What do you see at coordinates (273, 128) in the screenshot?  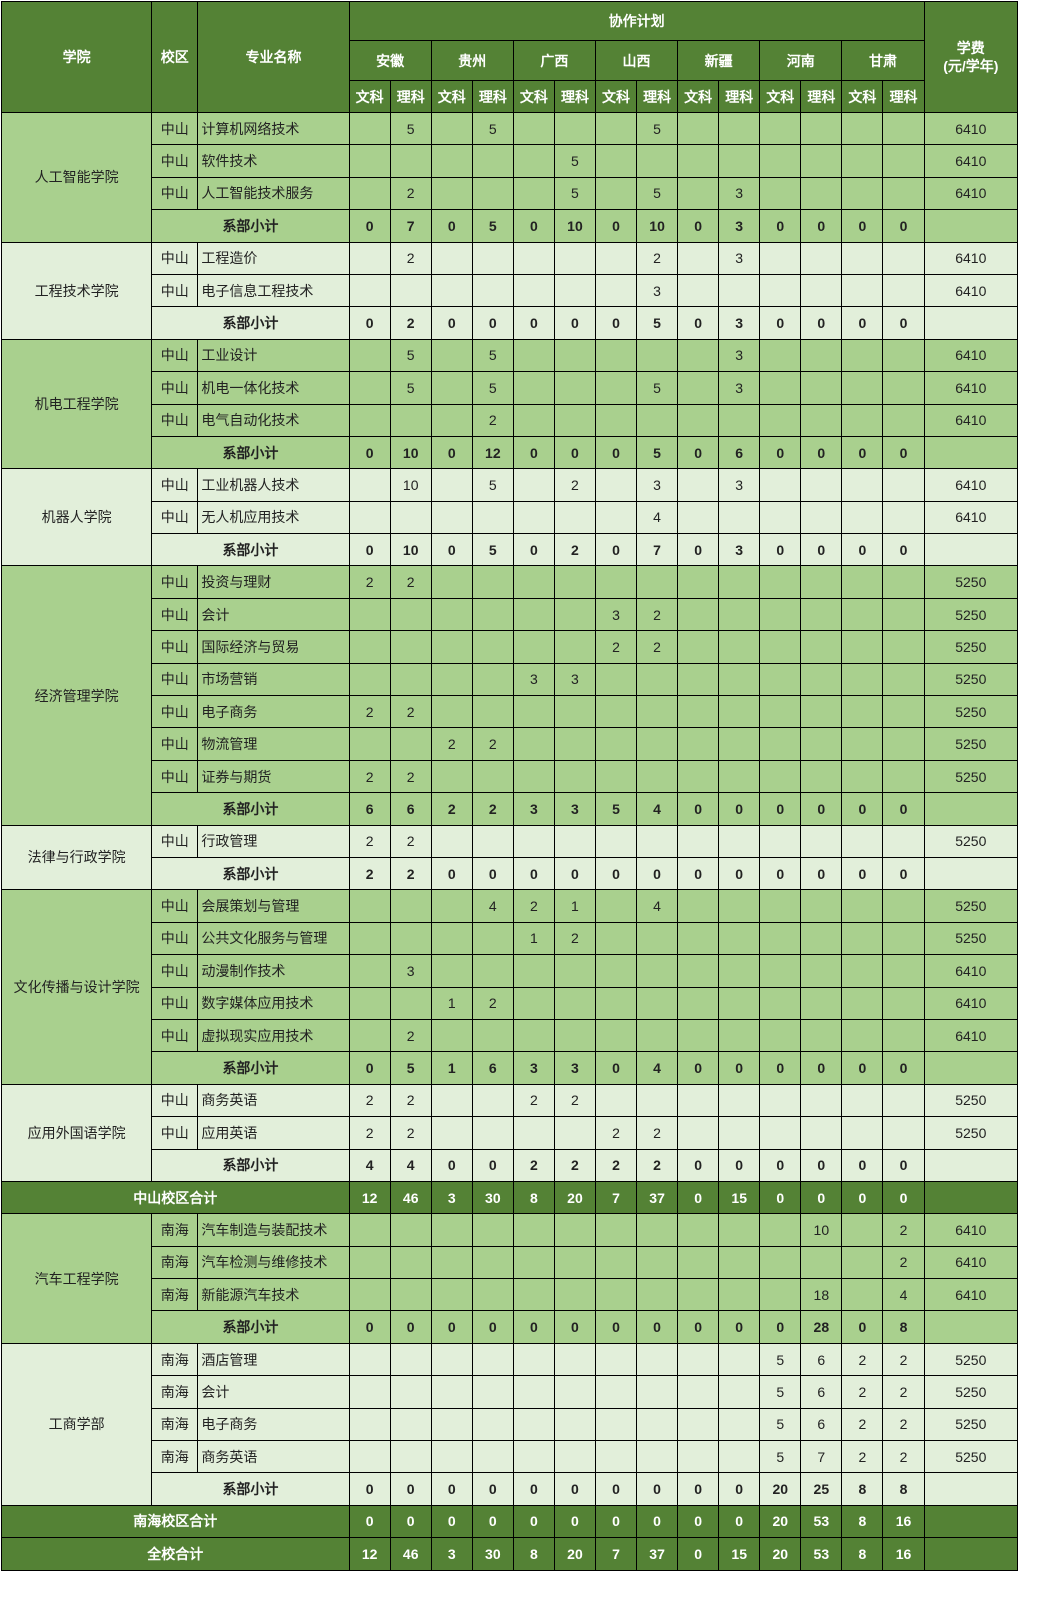 I see `major-name: 计算机网络技术` at bounding box center [273, 128].